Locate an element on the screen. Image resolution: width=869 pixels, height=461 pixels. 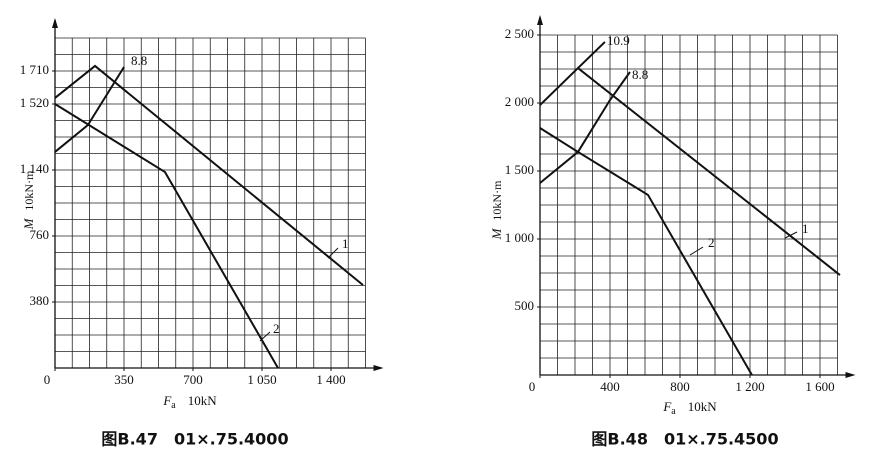
y-tick-label: 760 is located at coordinates (40, 234).